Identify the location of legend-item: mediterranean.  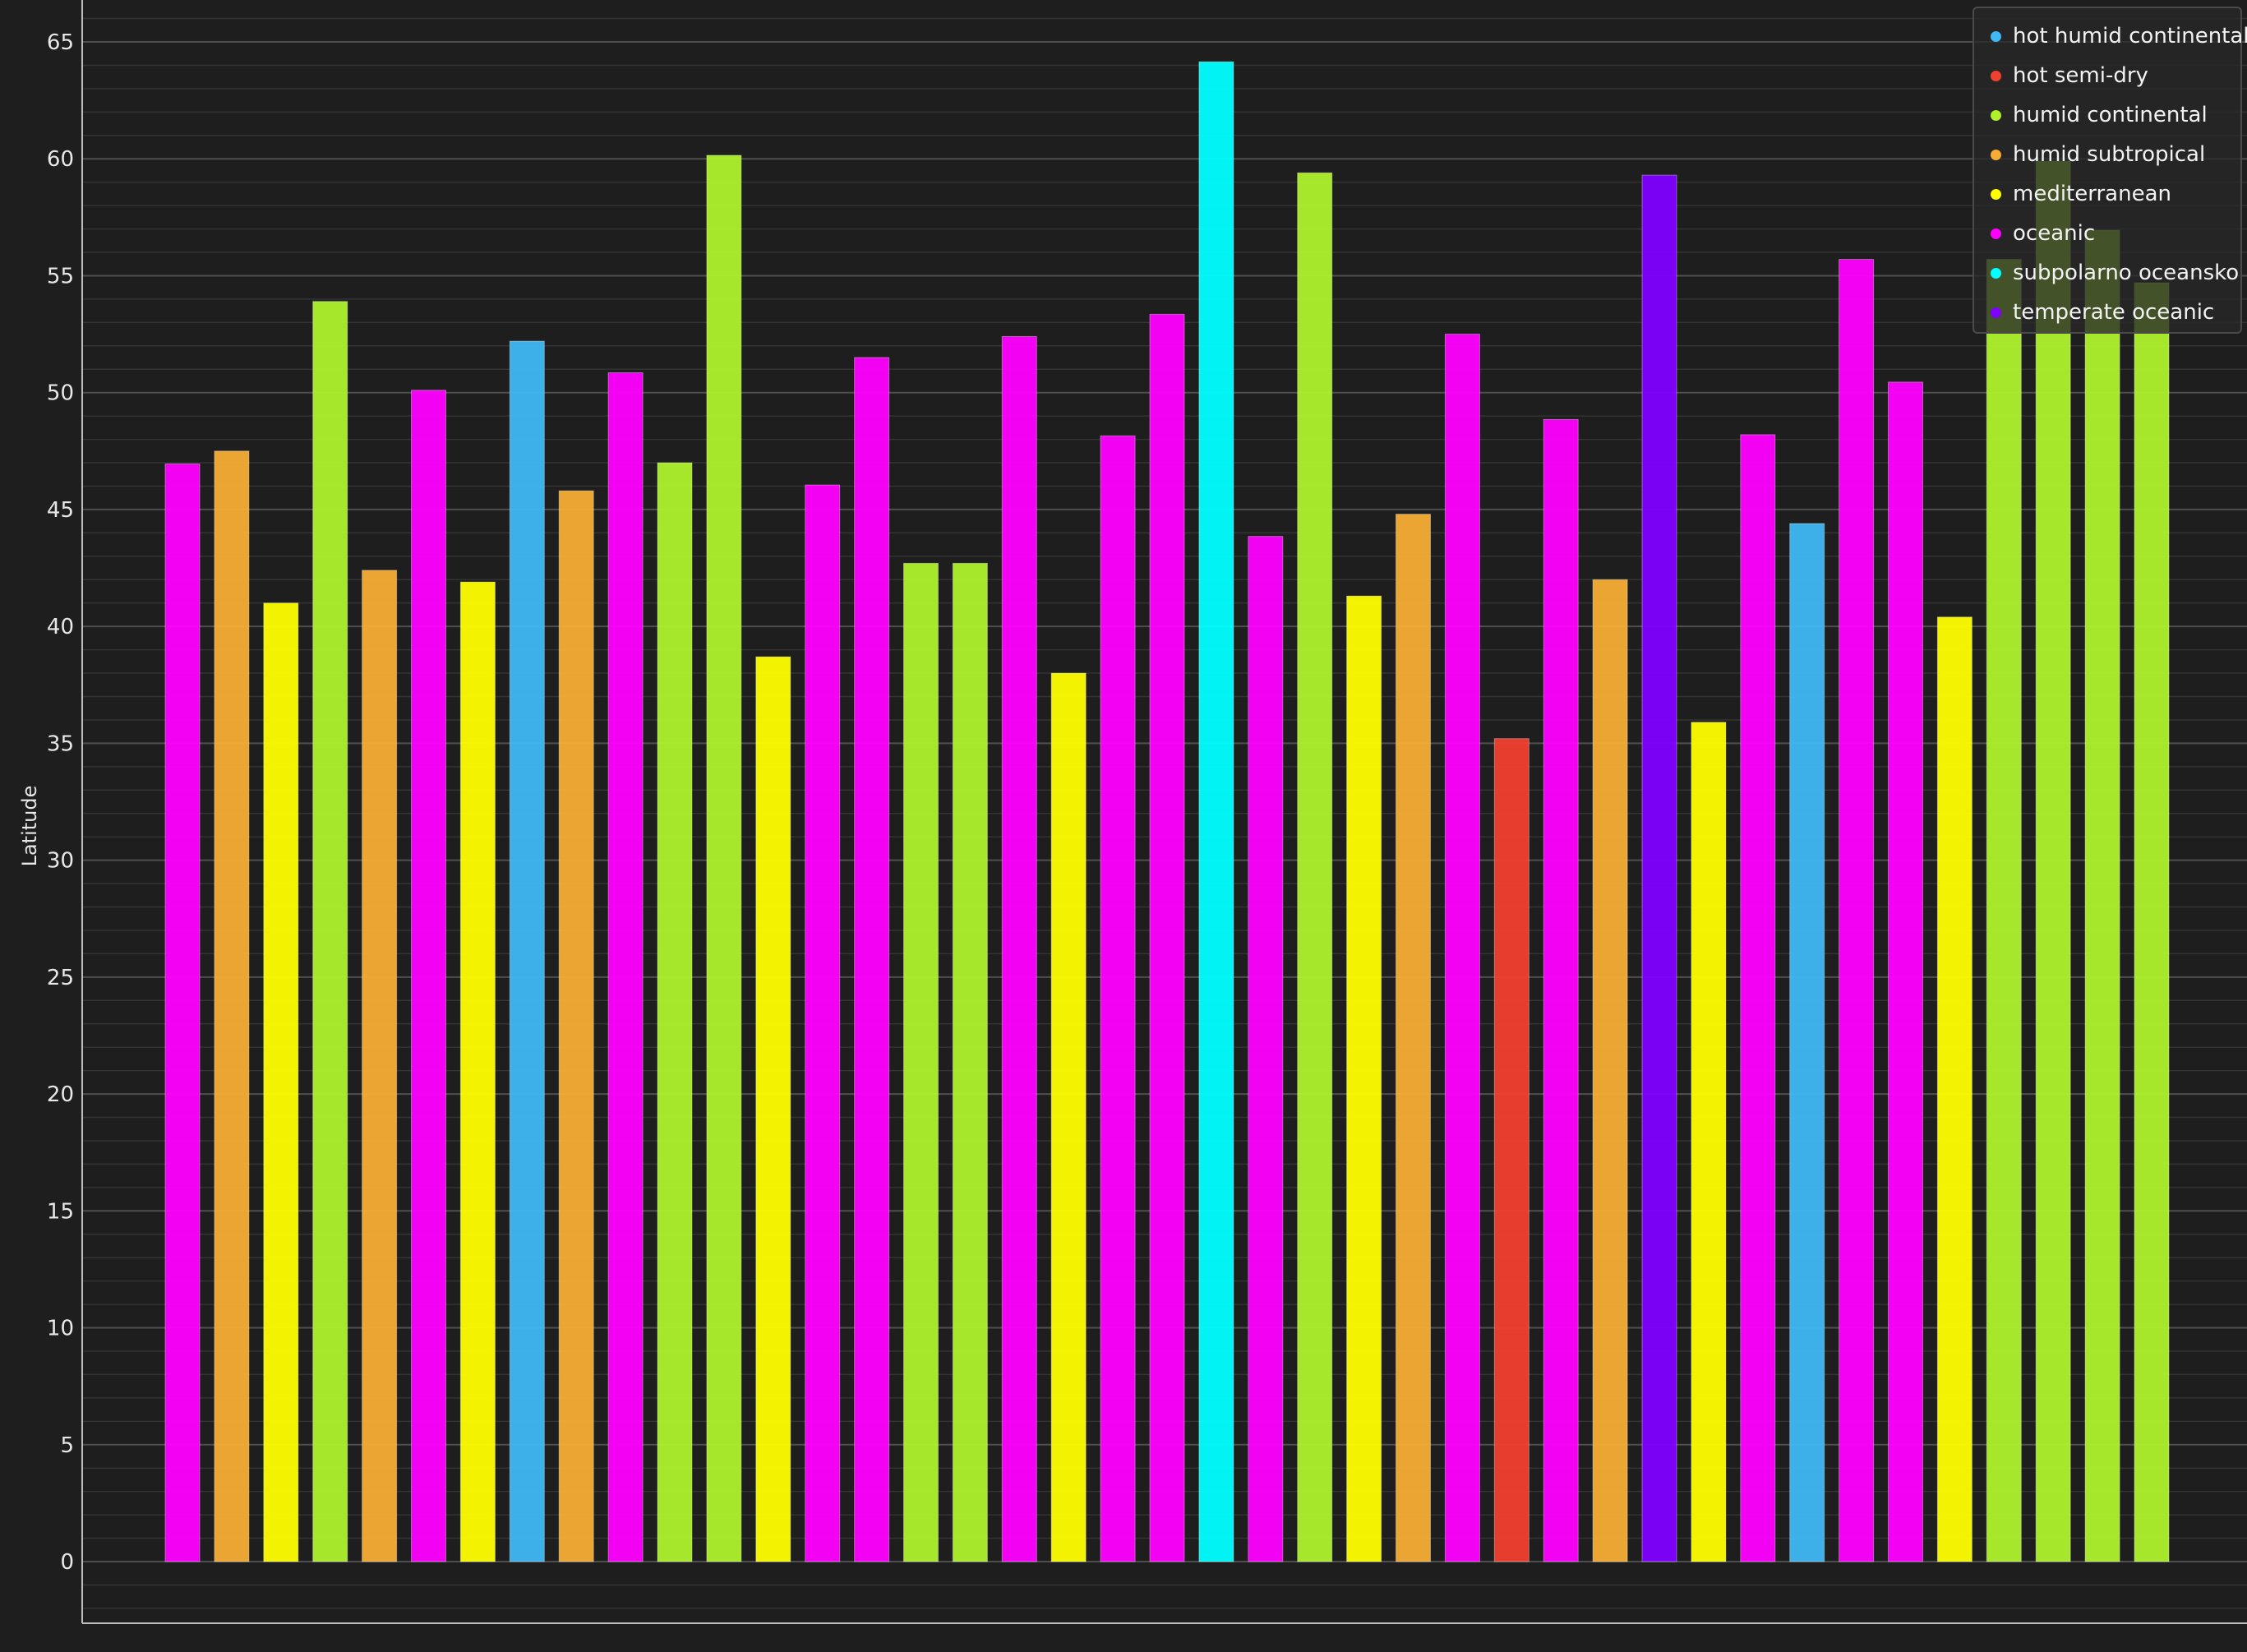
(2072, 194).